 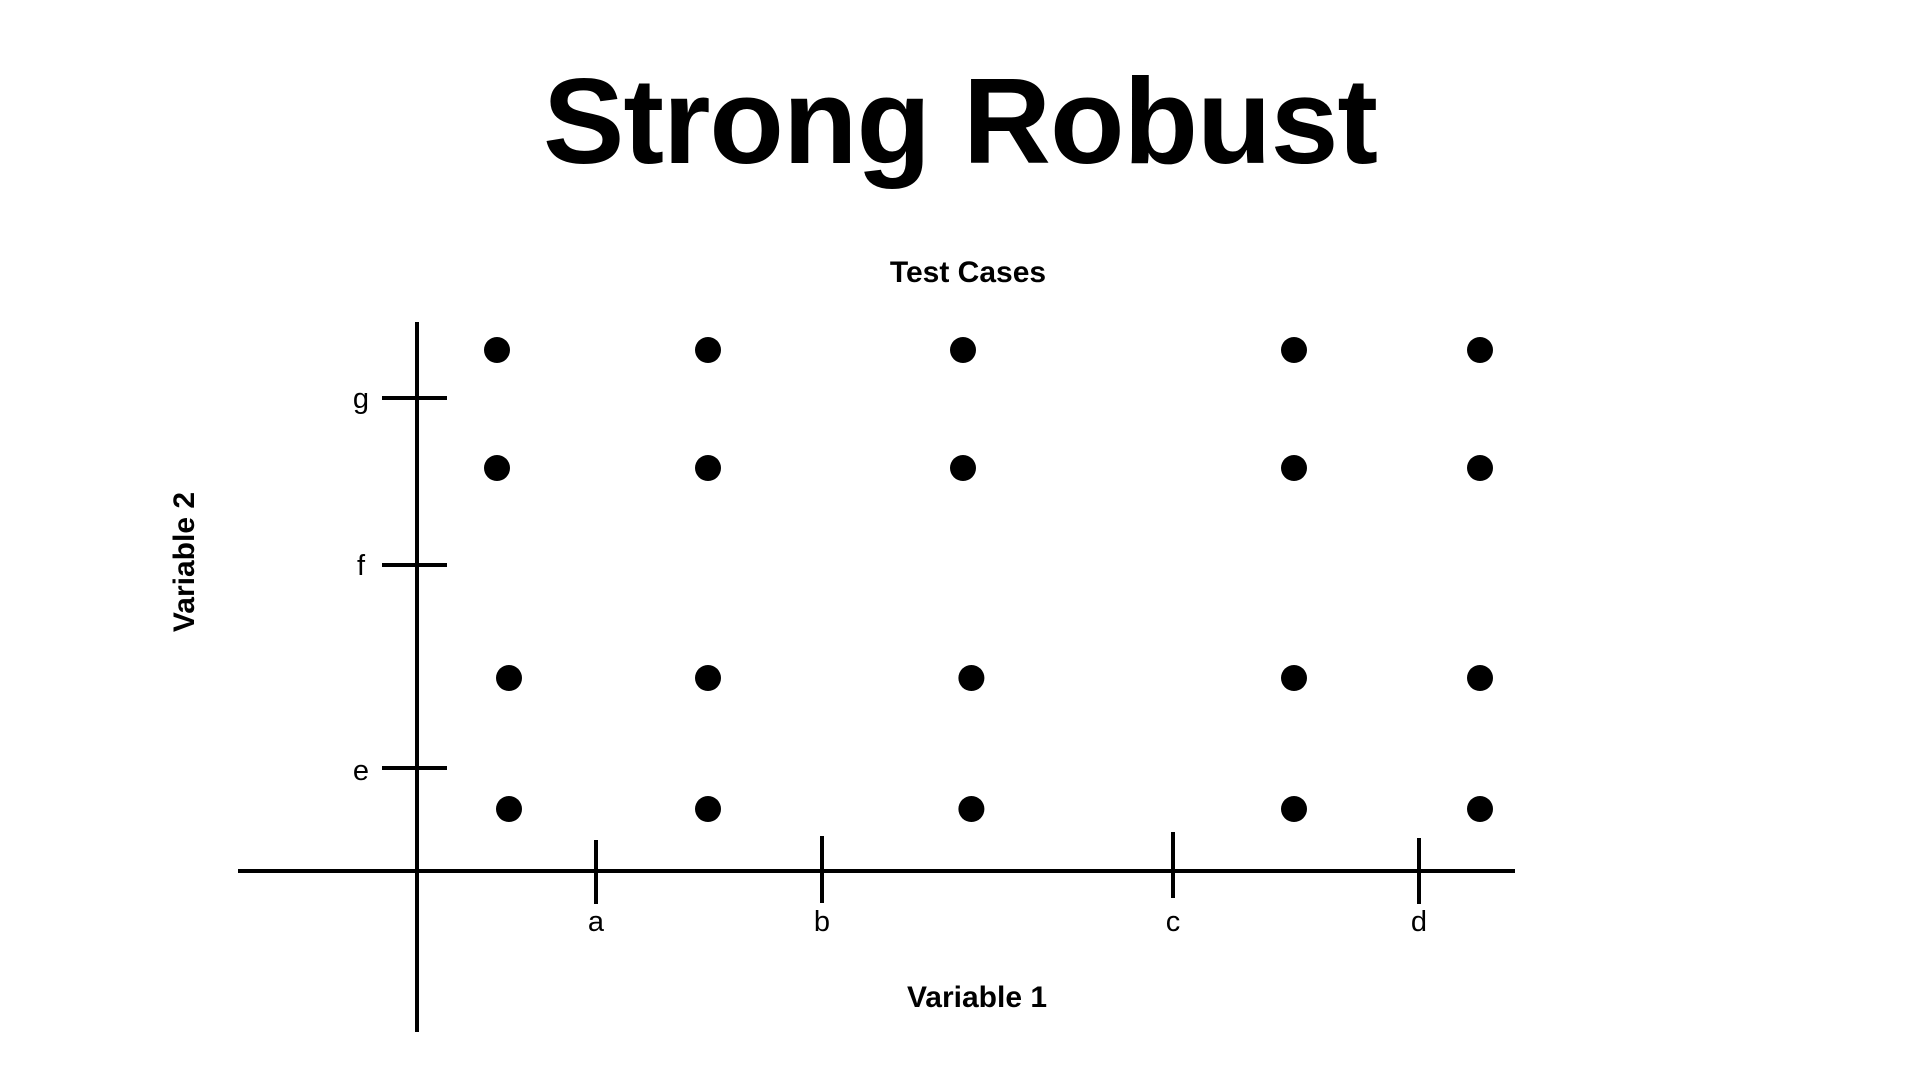 I want to click on x-axis-label: Variable 1, so click(x=977, y=997).